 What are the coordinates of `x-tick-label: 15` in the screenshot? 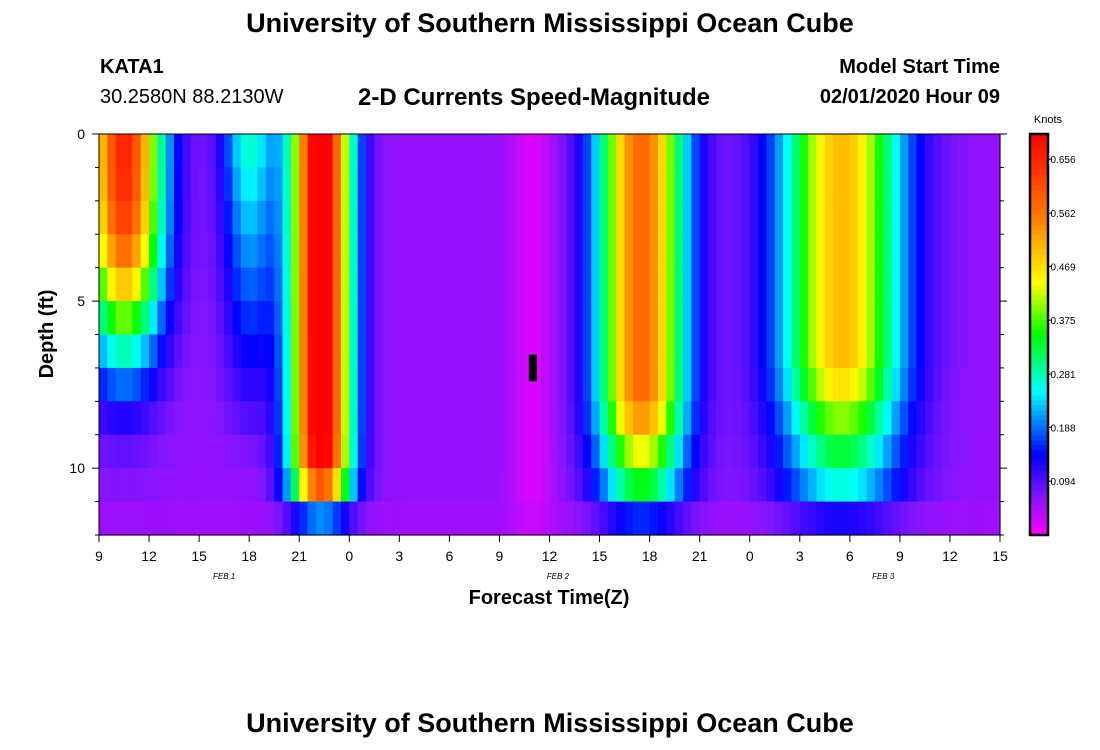 It's located at (600, 556).